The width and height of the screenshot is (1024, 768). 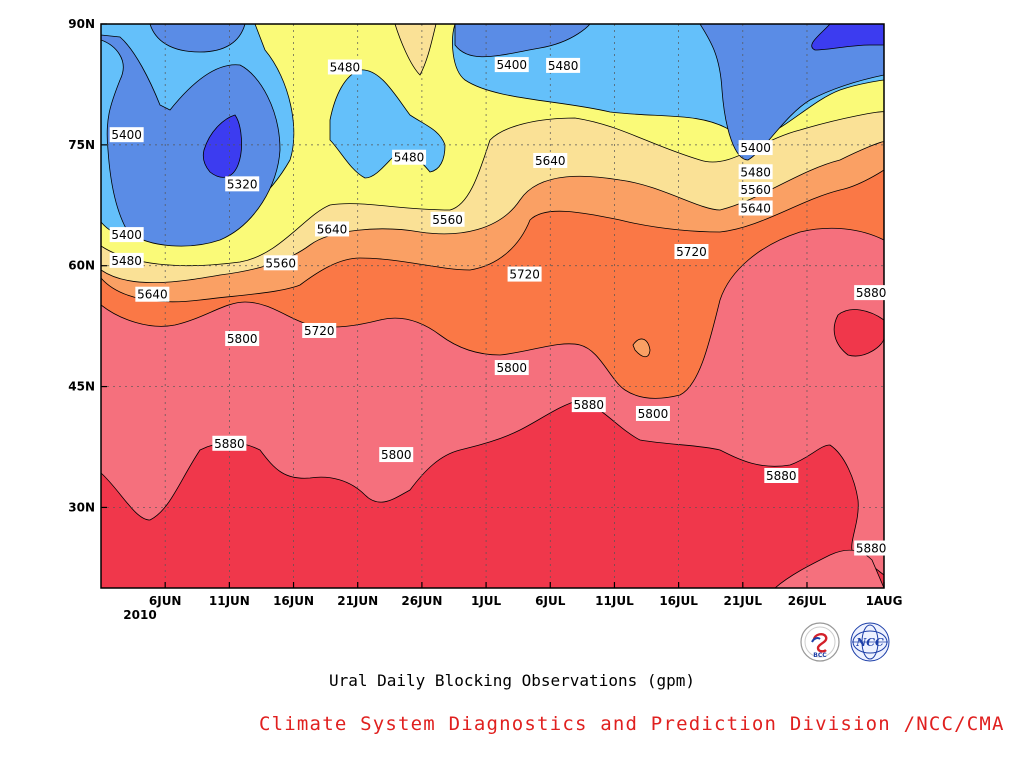 What do you see at coordinates (81, 24) in the screenshot?
I see `y-tick-label: 90N` at bounding box center [81, 24].